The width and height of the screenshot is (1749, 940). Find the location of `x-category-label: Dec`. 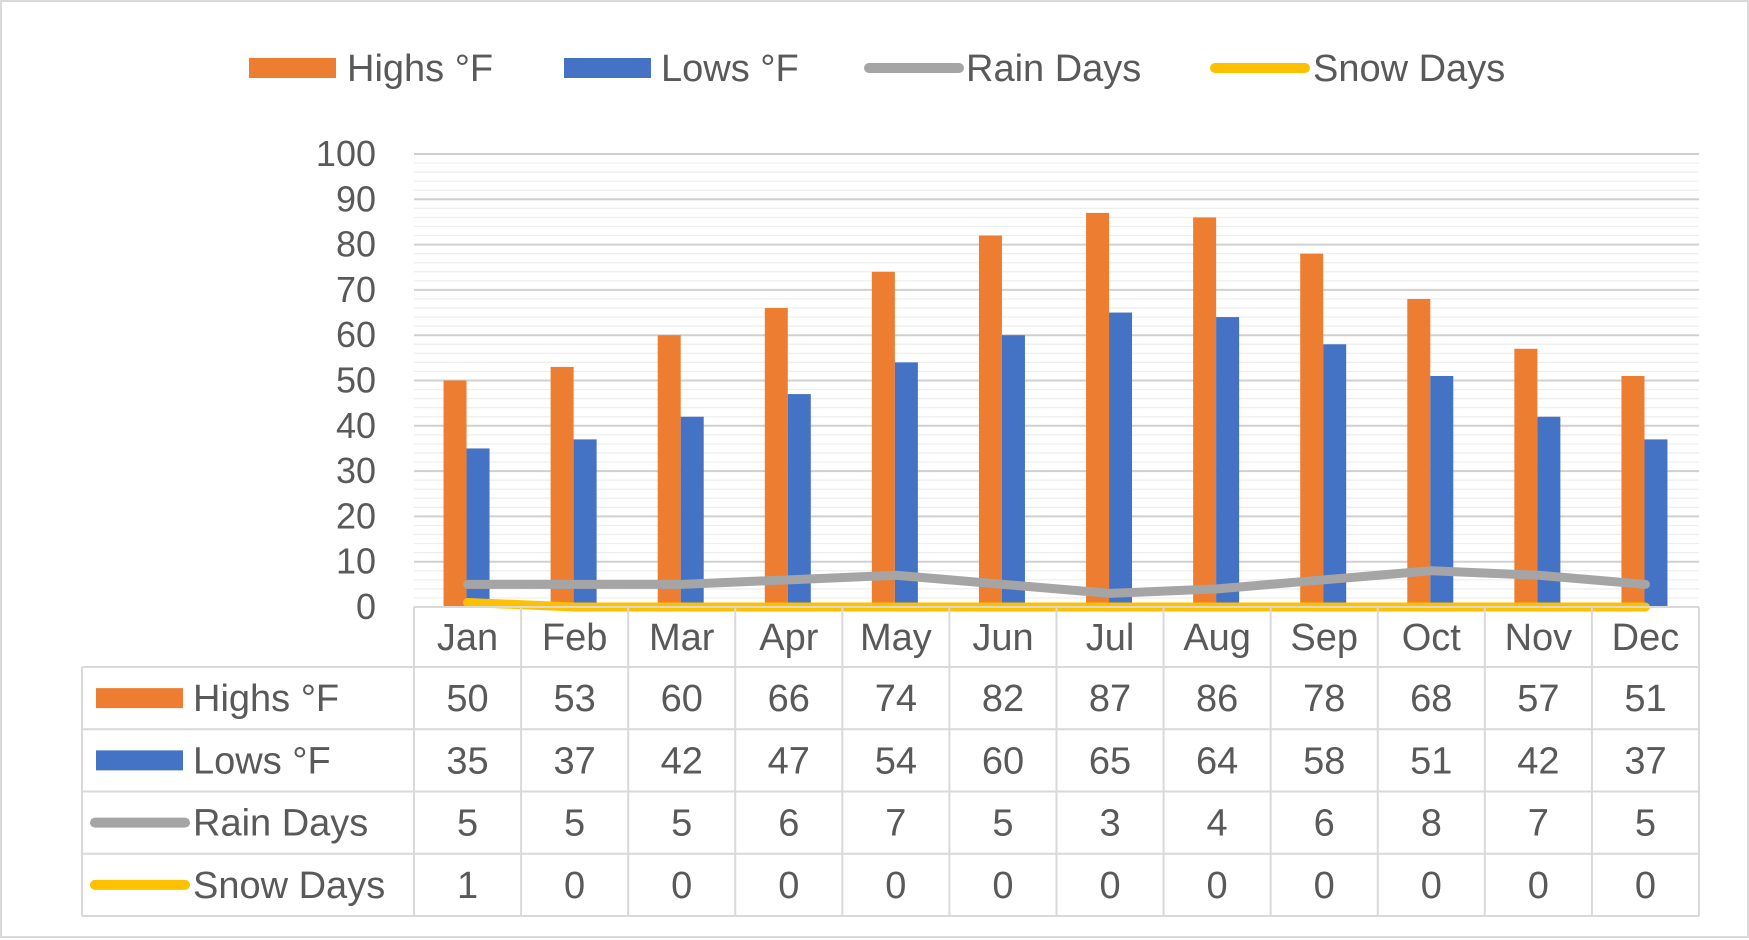

x-category-label: Dec is located at coordinates (1646, 638).